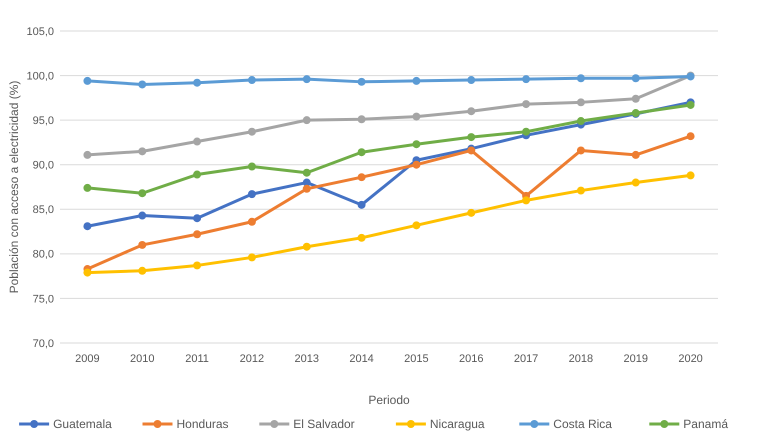 This screenshot has width=758, height=438. What do you see at coordinates (306, 359) in the screenshot?
I see `x-tick-label: 2013` at bounding box center [306, 359].